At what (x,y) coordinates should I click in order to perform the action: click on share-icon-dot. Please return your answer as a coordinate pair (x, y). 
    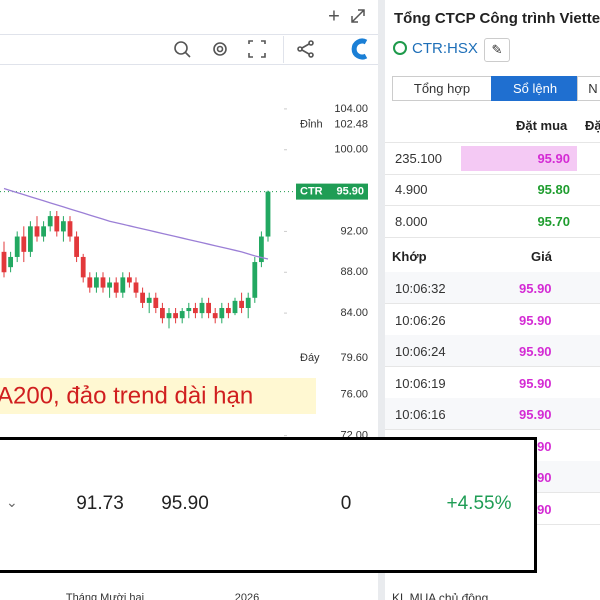
    Looking at the image, I should click on (311, 43).